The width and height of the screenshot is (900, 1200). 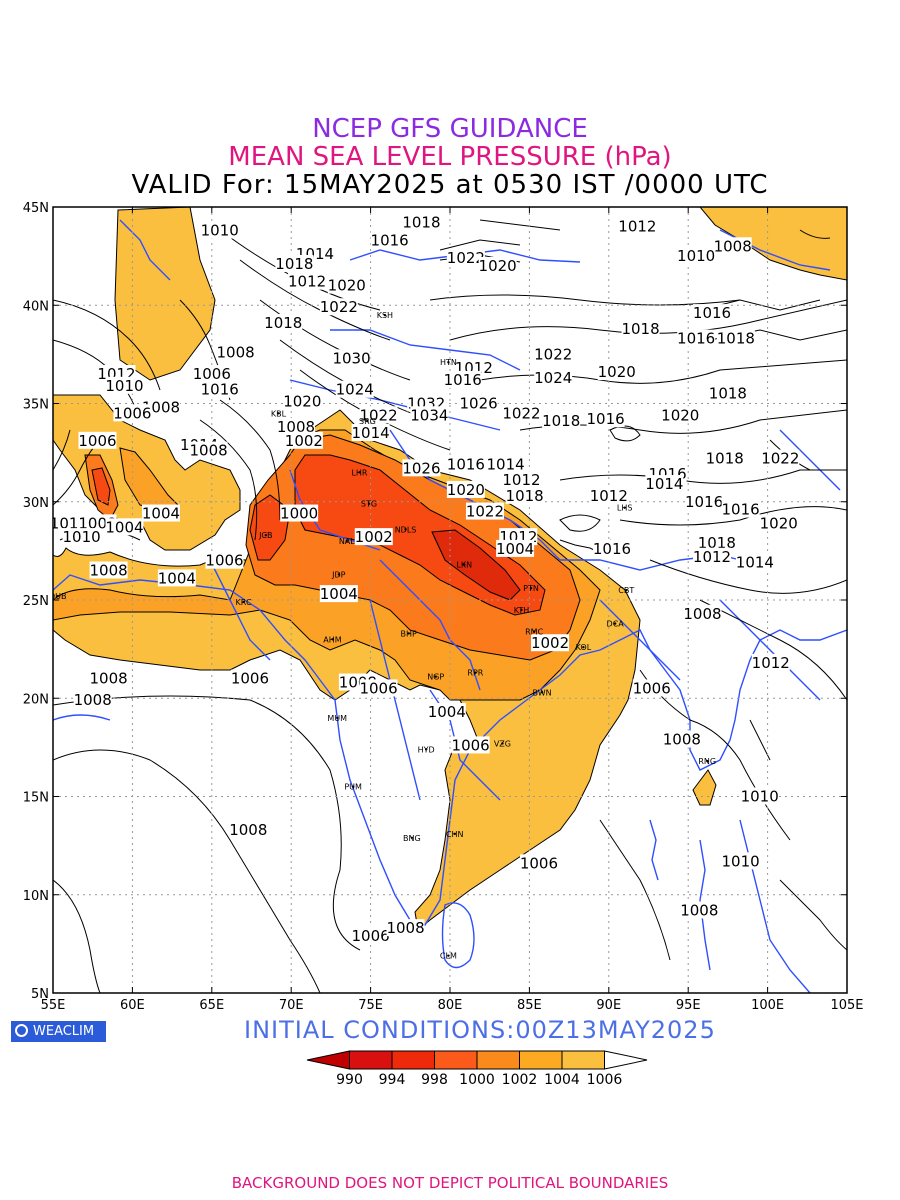 I want to click on city-label: KOL, so click(x=584, y=647).